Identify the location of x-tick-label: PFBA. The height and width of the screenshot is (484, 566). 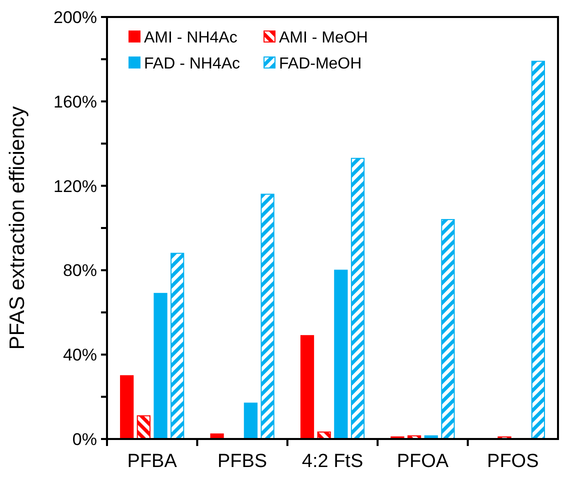
(152, 461).